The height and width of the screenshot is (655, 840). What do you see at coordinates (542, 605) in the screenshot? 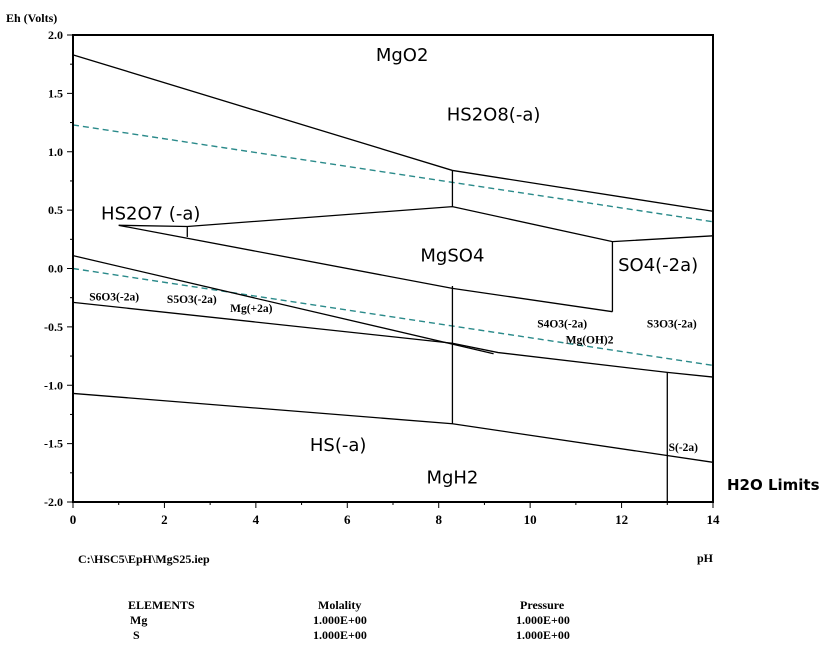
I see `table-header-pressure: Pressure` at bounding box center [542, 605].